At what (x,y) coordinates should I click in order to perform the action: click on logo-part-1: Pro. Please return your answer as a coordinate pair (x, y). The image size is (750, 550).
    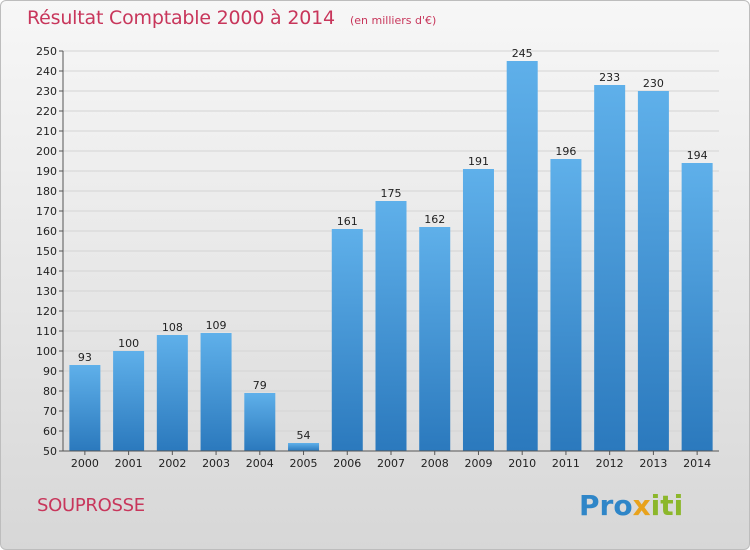
    Looking at the image, I should click on (606, 505).